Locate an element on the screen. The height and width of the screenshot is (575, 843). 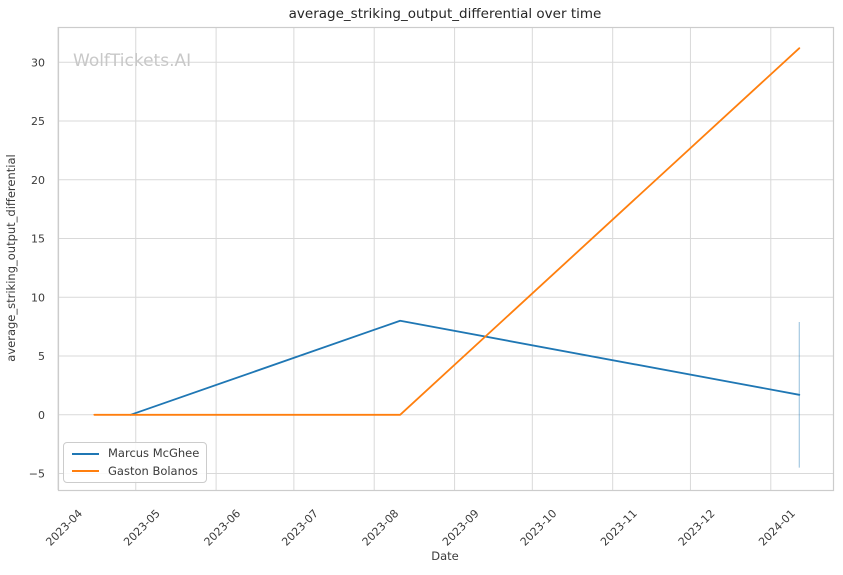
watermark-text: WolfTickets.AI is located at coordinates (132, 61).